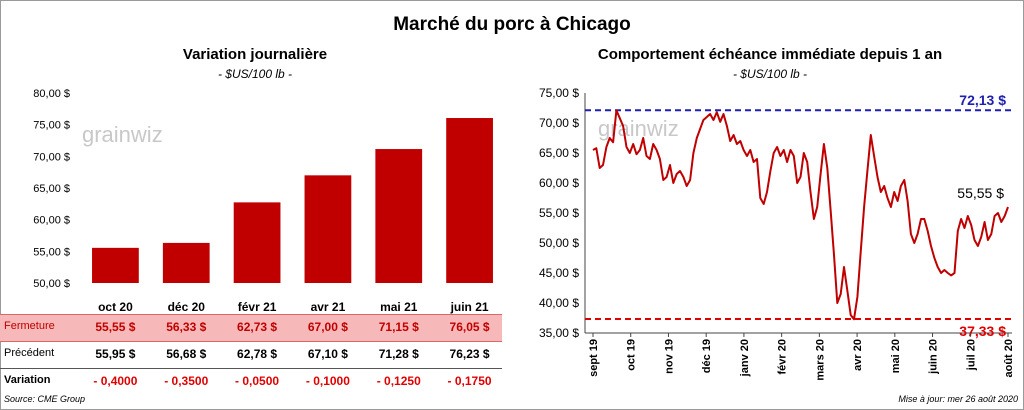  Describe the element at coordinates (982, 331) in the screenshot. I see `low-label: 37,33 $` at that location.